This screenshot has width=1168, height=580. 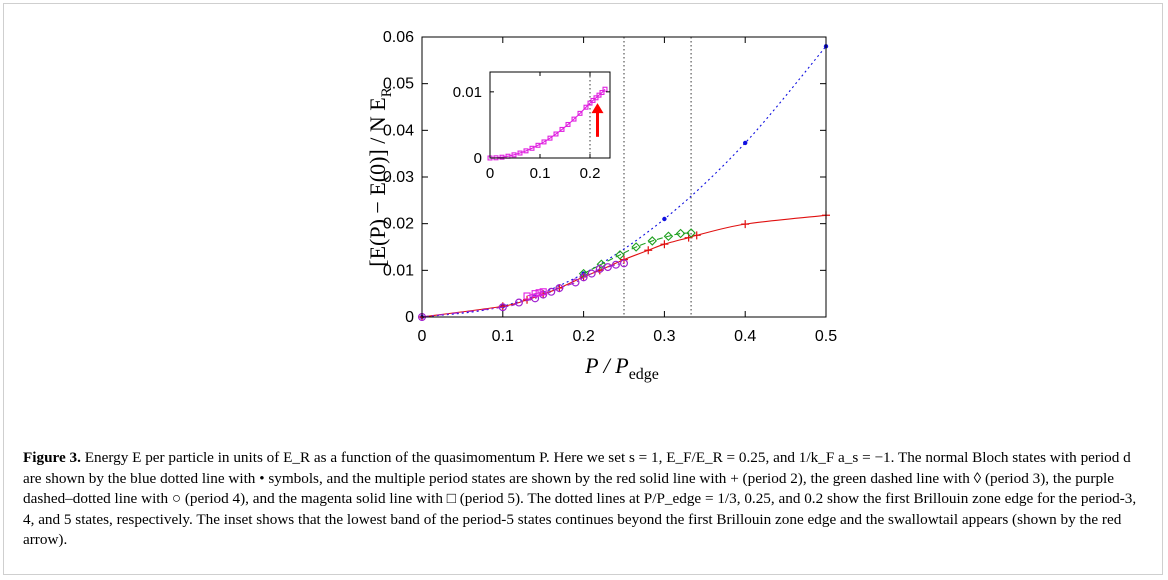 I want to click on x-tick-label: 0.3, so click(x=664, y=336).